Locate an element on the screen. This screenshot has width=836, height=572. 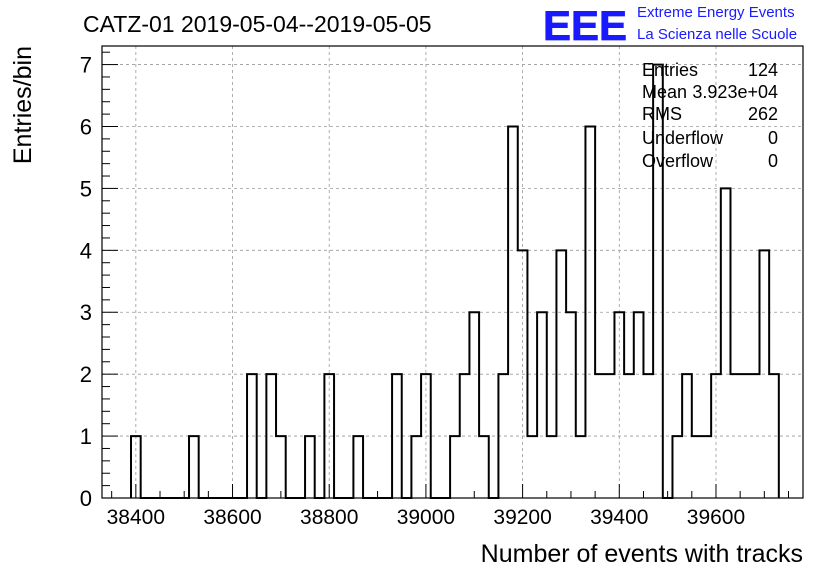
logo-mark: EEE is located at coordinates (585, 25).